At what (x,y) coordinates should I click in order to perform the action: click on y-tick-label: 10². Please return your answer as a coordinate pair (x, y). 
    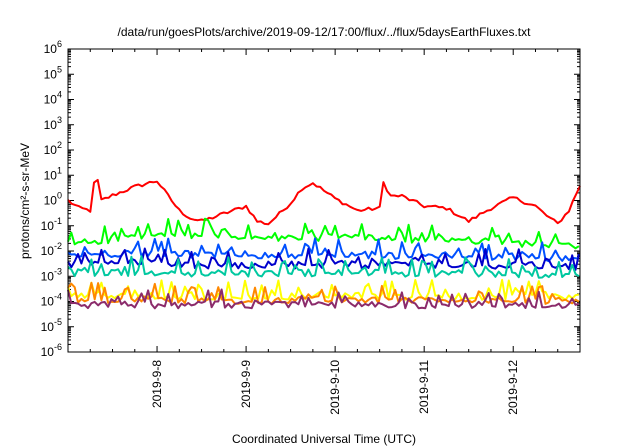
    Looking at the image, I should click on (53, 148).